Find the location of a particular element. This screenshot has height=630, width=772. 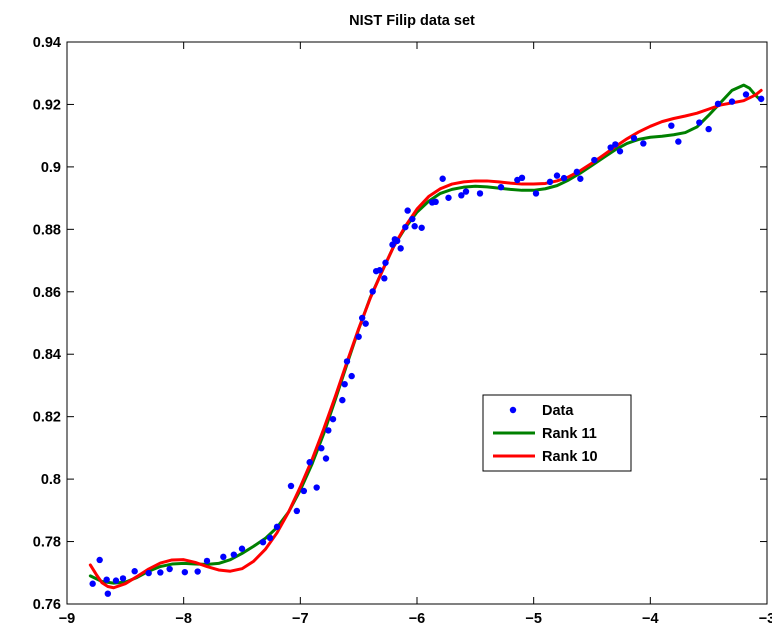

y-tick-label: 0.82 is located at coordinates (47, 418).